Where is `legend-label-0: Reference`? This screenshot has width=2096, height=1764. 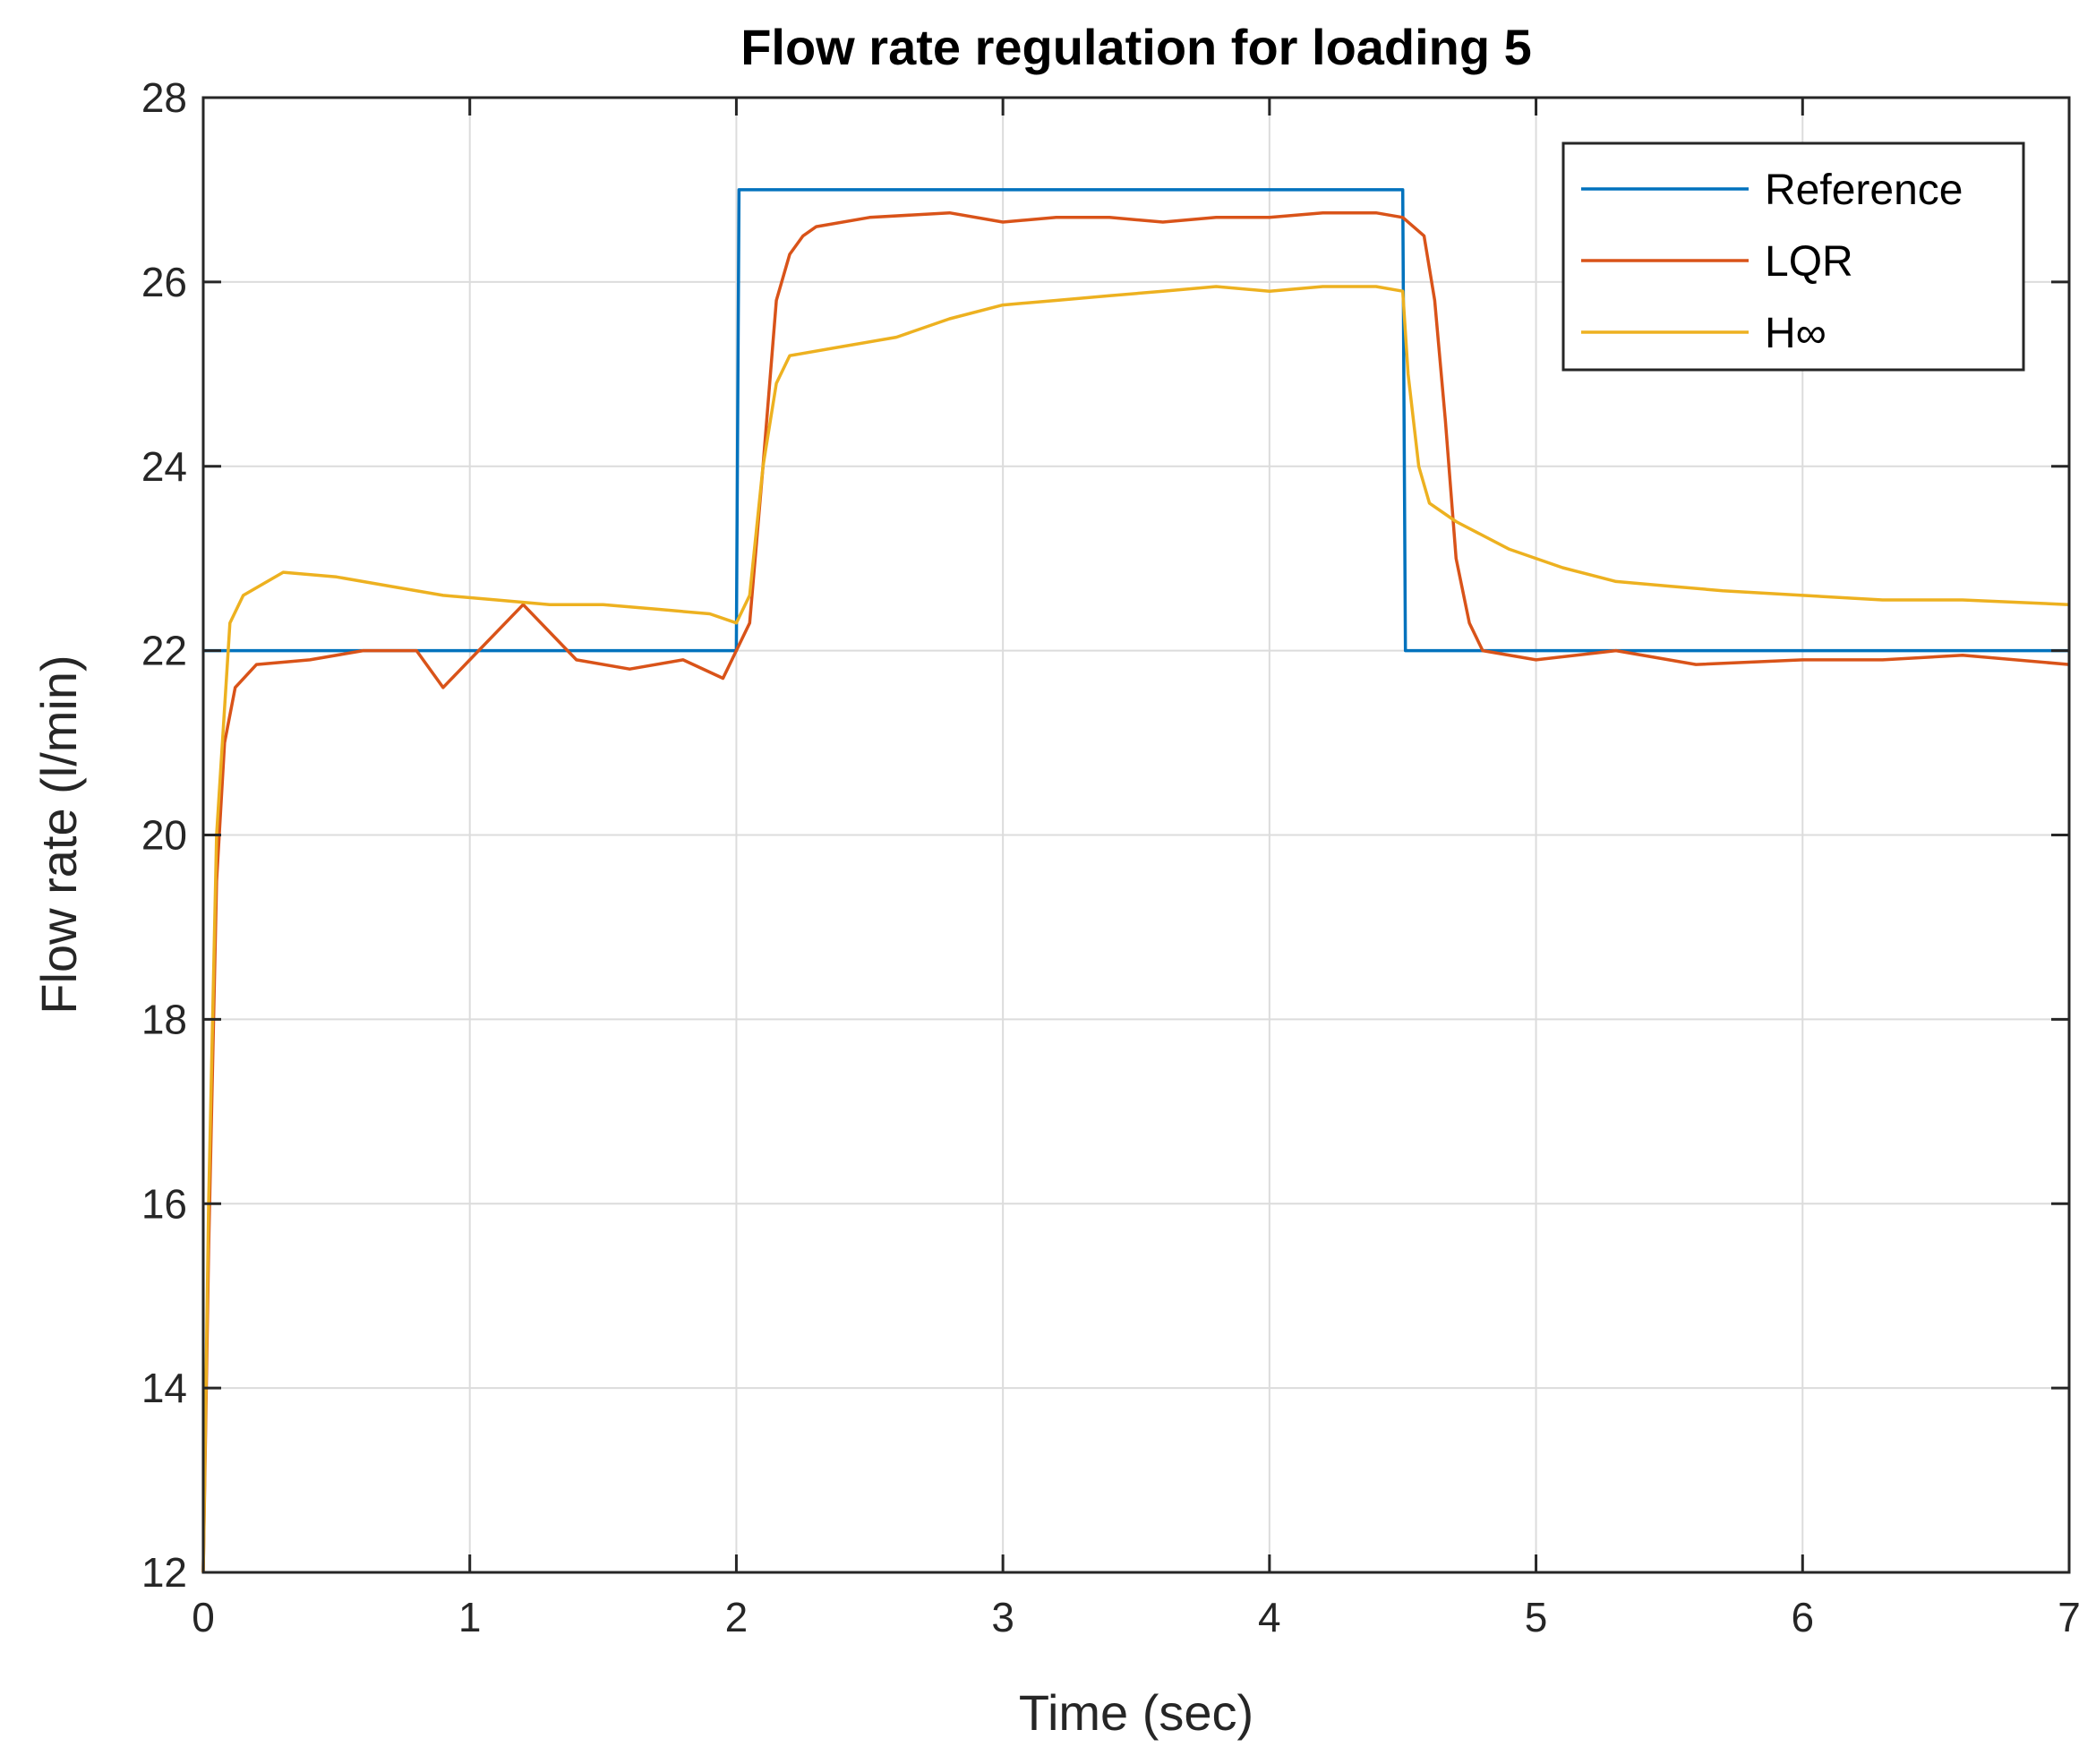 legend-label-0: Reference is located at coordinates (1864, 191).